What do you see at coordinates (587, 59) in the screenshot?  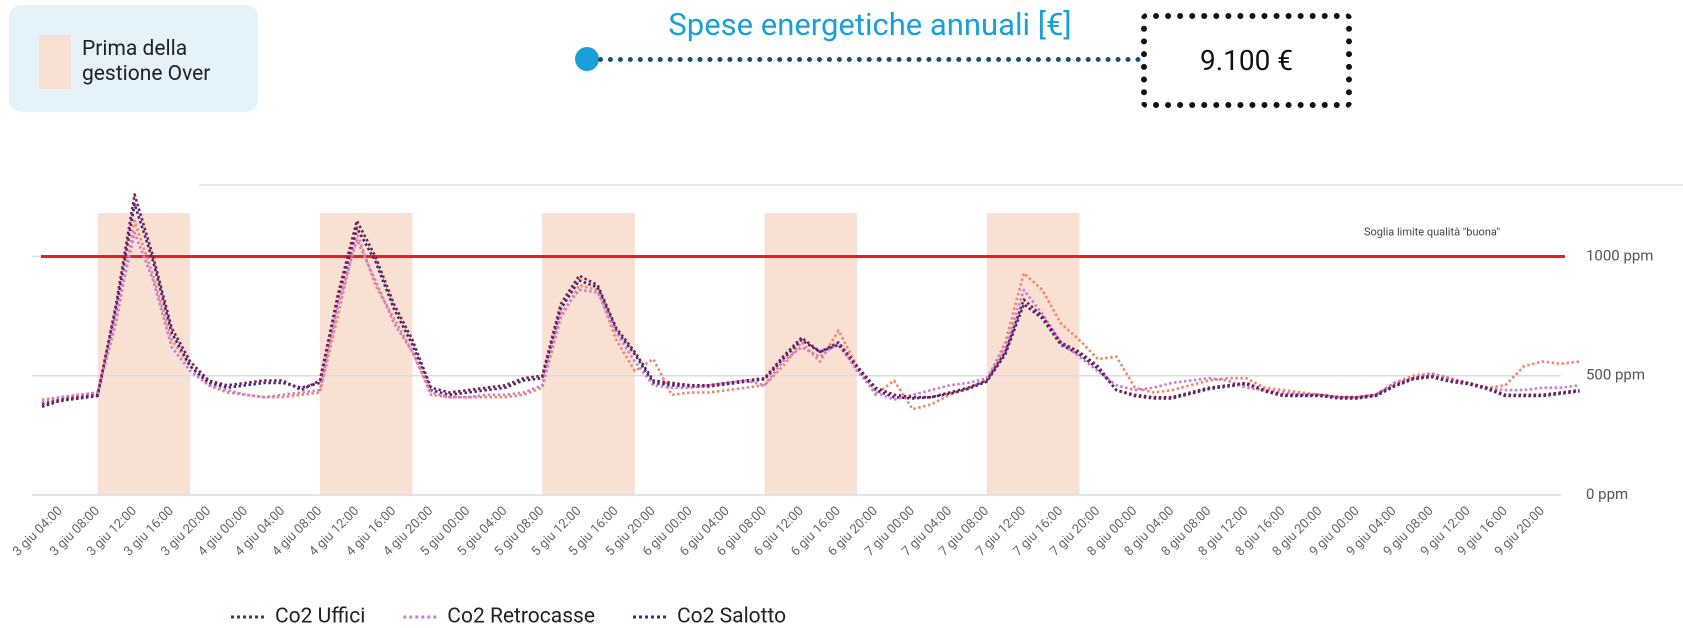 I see `connector-dot` at bounding box center [587, 59].